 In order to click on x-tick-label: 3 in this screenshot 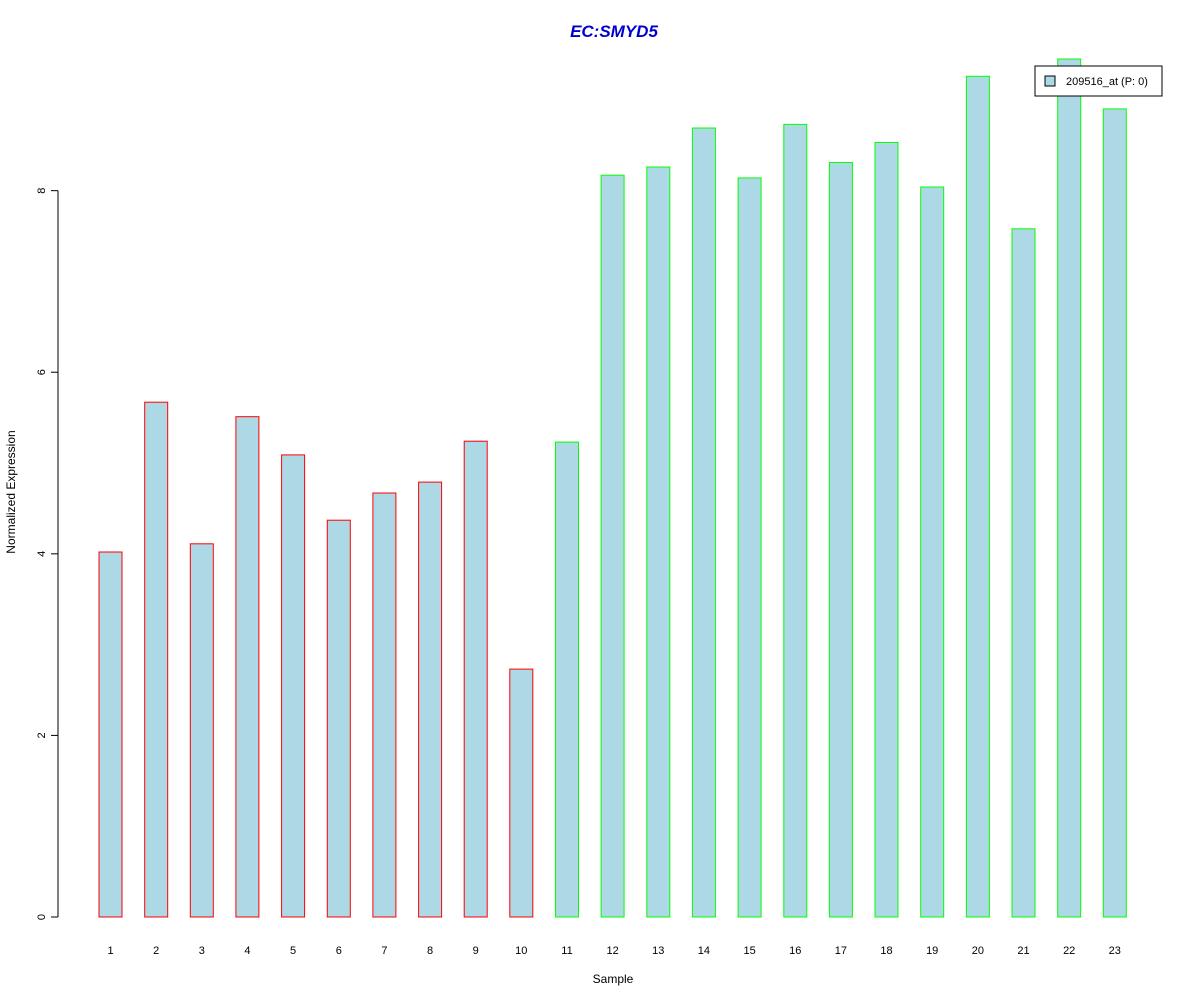, I will do `click(202, 951)`.